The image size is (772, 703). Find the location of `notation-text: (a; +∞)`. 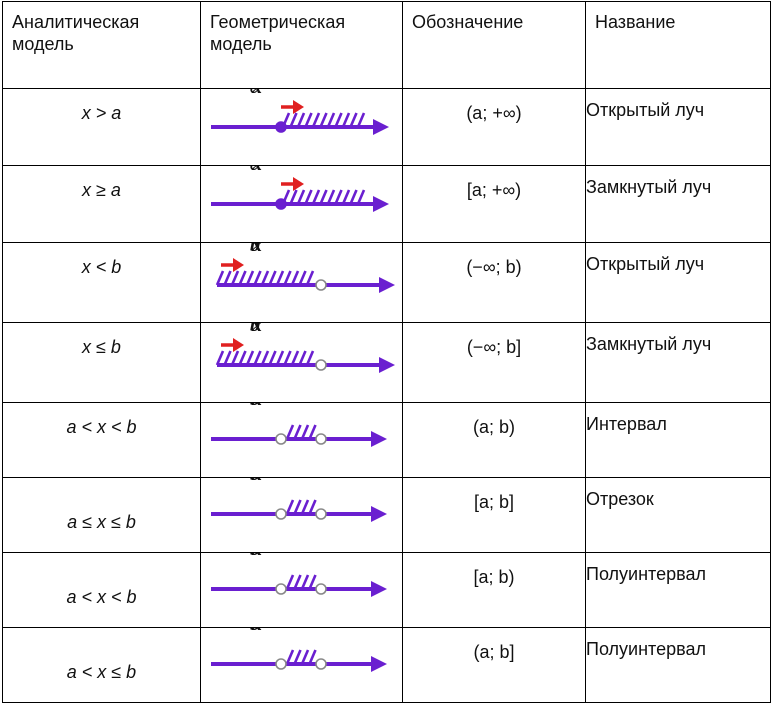

notation-text: (a; +∞) is located at coordinates (494, 113).